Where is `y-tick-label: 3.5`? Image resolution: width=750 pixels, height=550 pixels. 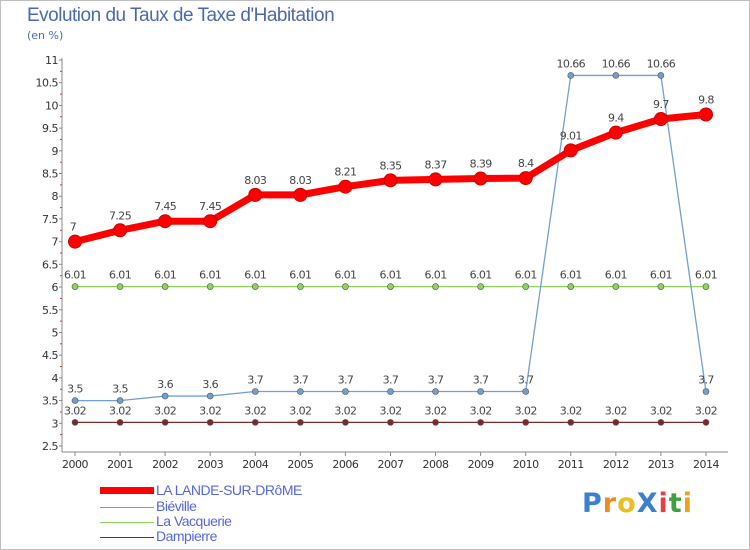
y-tick-label: 3.5 is located at coordinates (50, 401).